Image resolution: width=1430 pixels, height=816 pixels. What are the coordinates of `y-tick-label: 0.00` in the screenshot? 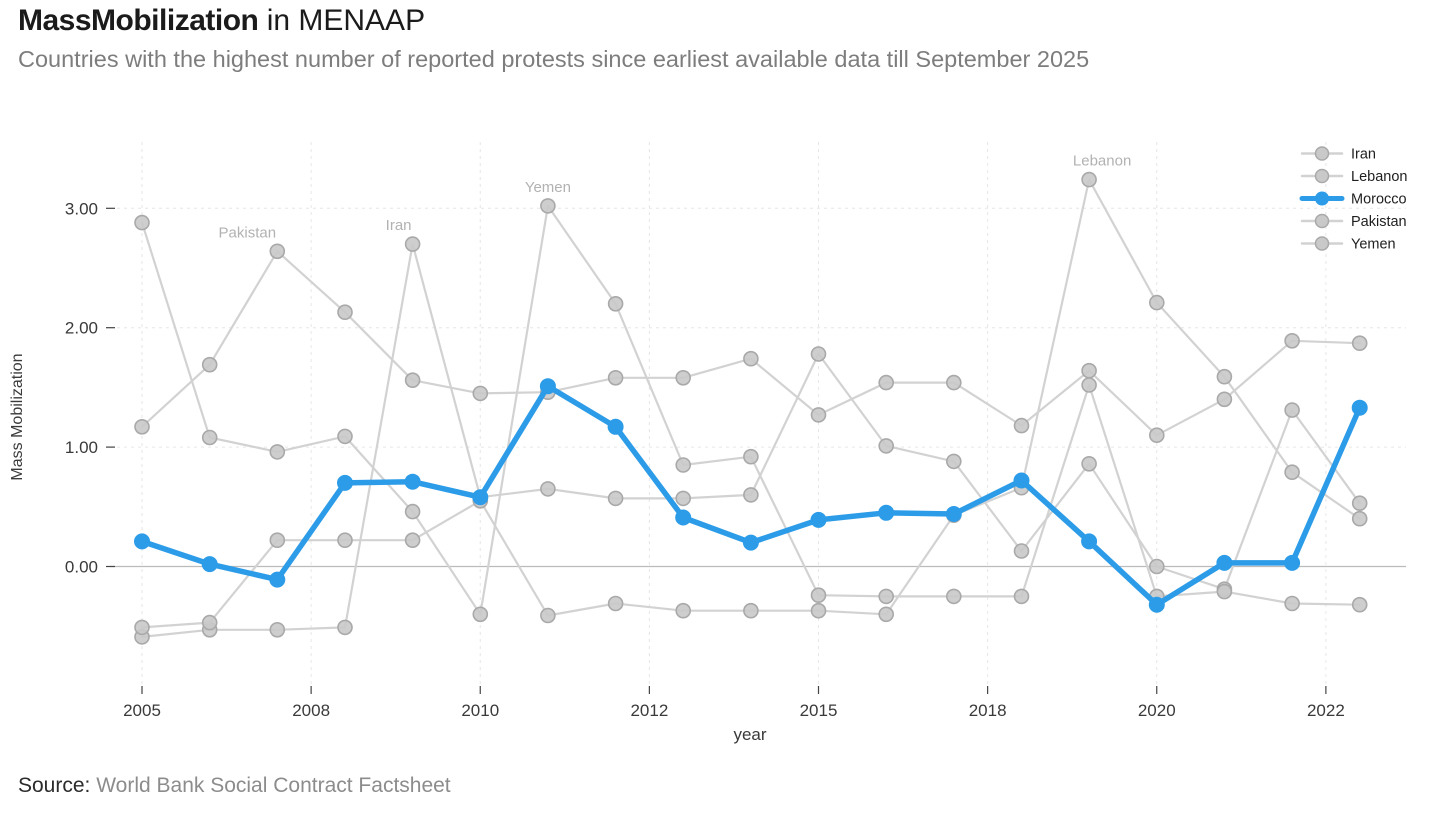 It's located at (81, 567).